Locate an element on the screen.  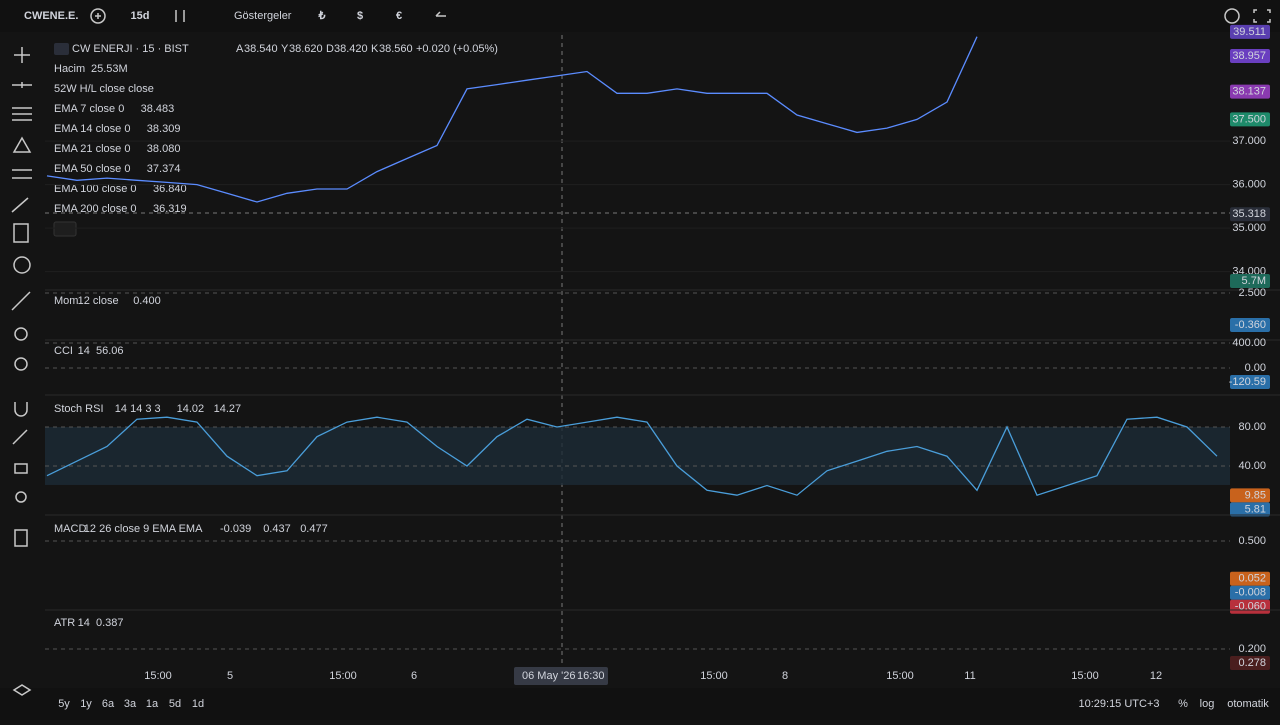
indicator-name: EMA 7 close 0 is located at coordinates (89, 109).